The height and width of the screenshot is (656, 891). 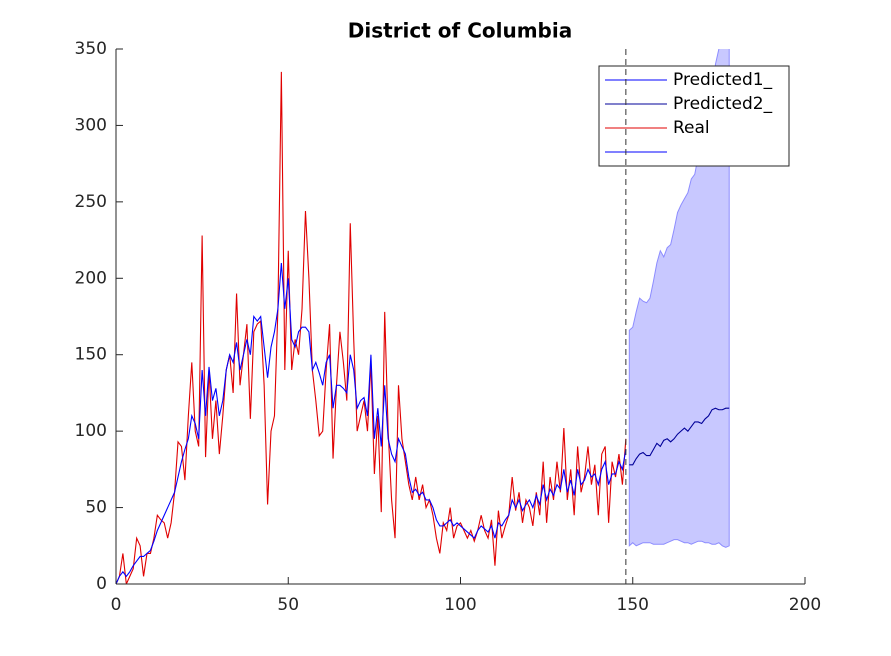 I want to click on line, so click(x=679, y=436).